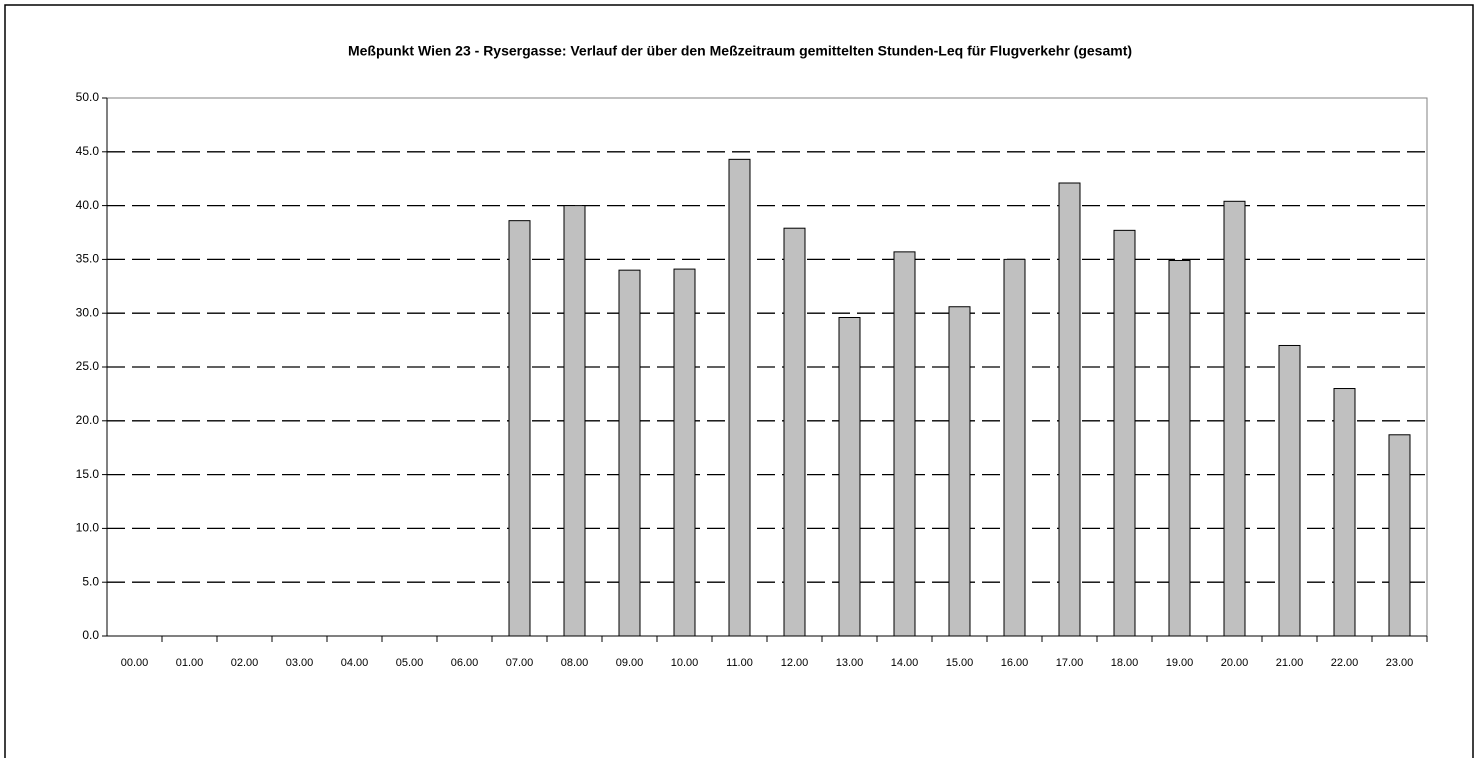  I want to click on y-tick-label: 30.0, so click(88, 312).